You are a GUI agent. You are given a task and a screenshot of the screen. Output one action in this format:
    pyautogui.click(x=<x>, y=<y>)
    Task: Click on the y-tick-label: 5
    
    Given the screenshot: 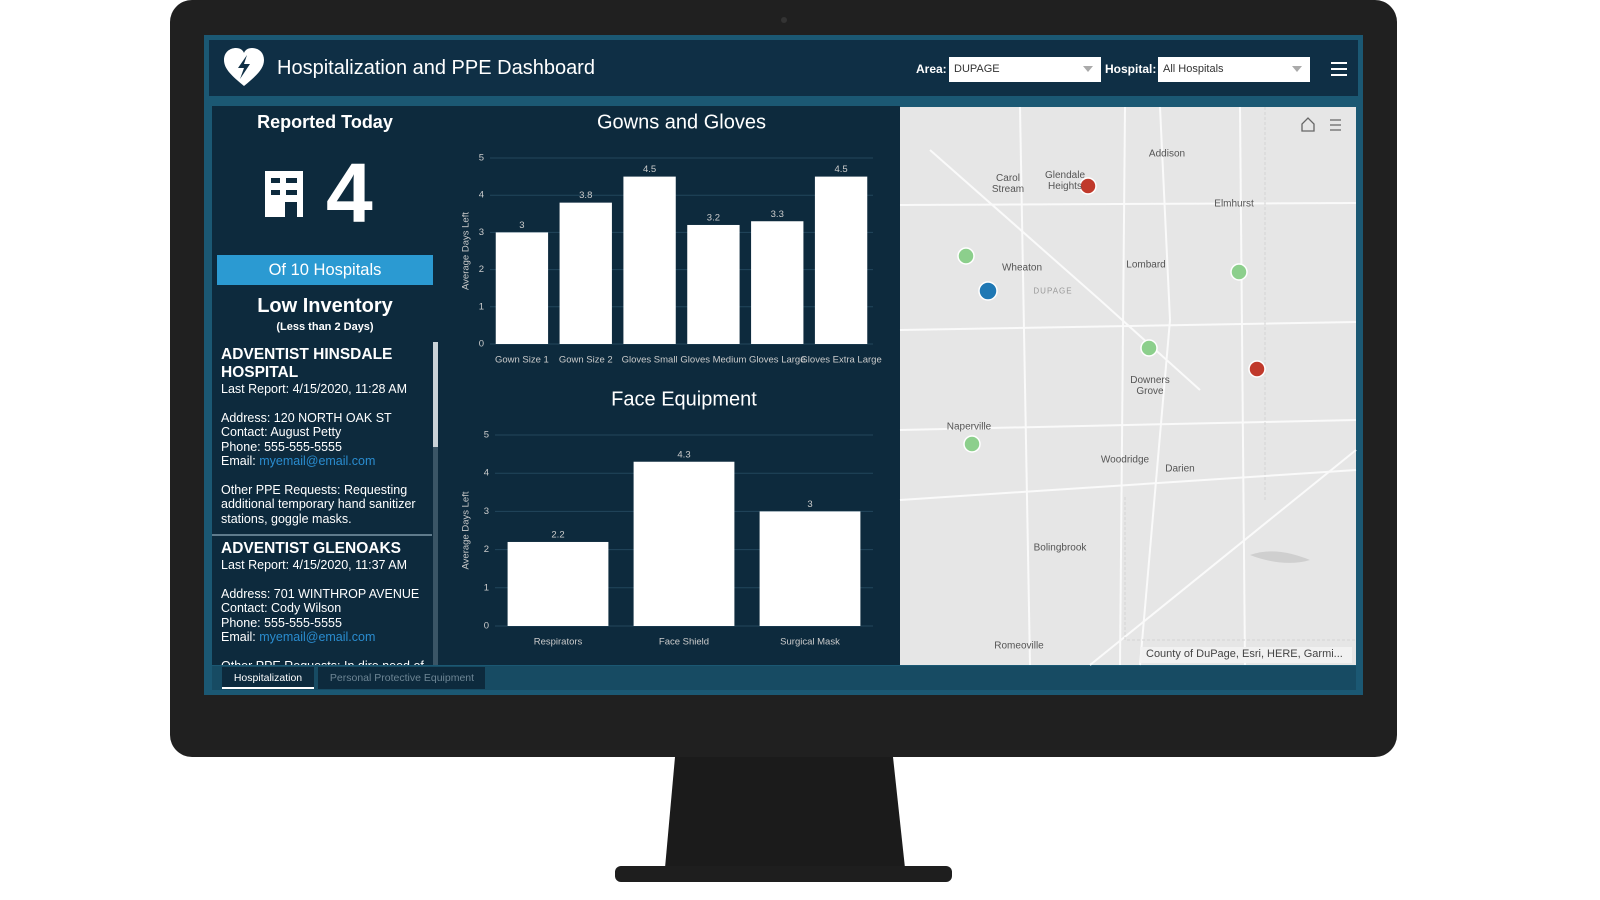 What is the action you would take?
    pyautogui.click(x=486, y=435)
    